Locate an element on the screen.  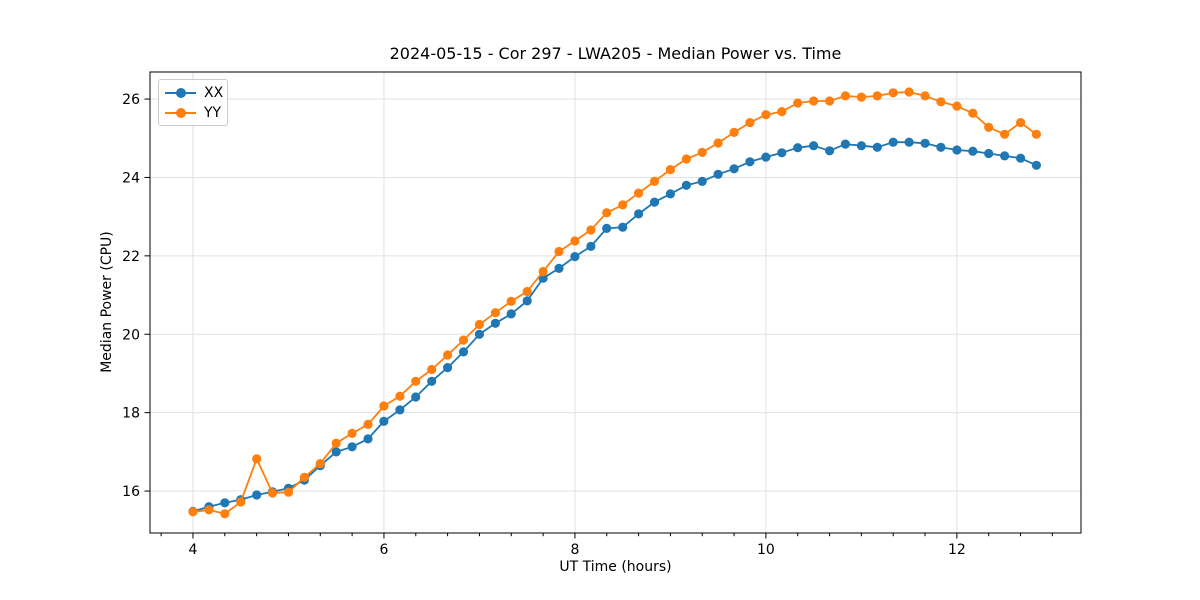
legend-entry-yy: YY is located at coordinates (196, 113).